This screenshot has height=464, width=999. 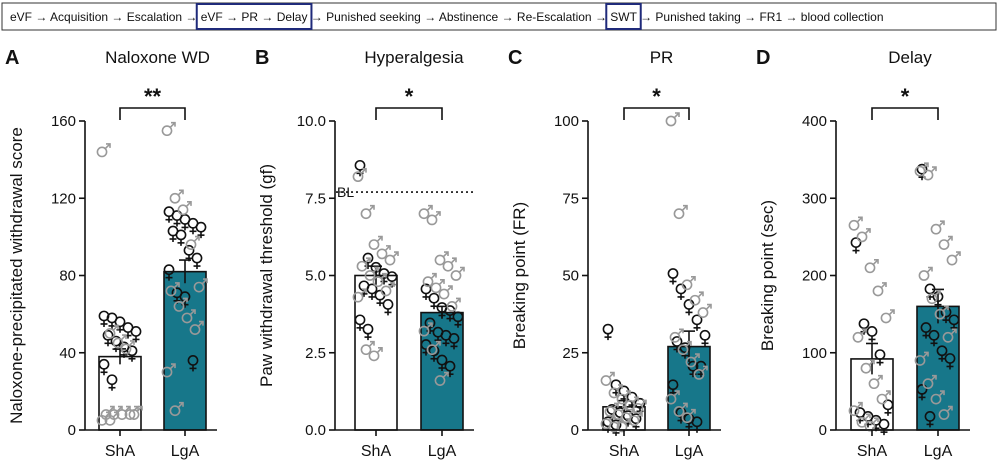 I want to click on panel-title: Delay, so click(x=910, y=57).